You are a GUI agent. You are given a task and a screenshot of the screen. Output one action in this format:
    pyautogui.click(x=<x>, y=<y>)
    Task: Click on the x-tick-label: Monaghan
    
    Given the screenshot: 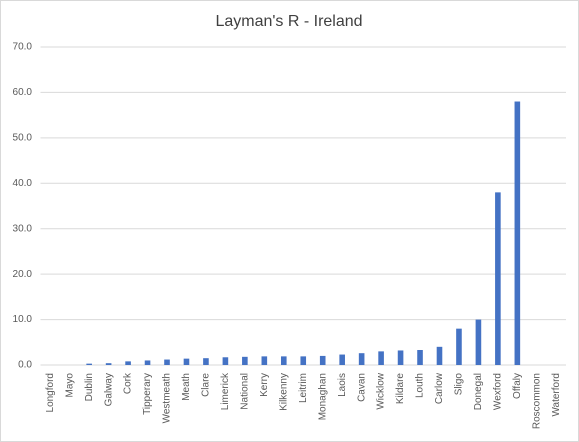 What is the action you would take?
    pyautogui.click(x=322, y=396)
    